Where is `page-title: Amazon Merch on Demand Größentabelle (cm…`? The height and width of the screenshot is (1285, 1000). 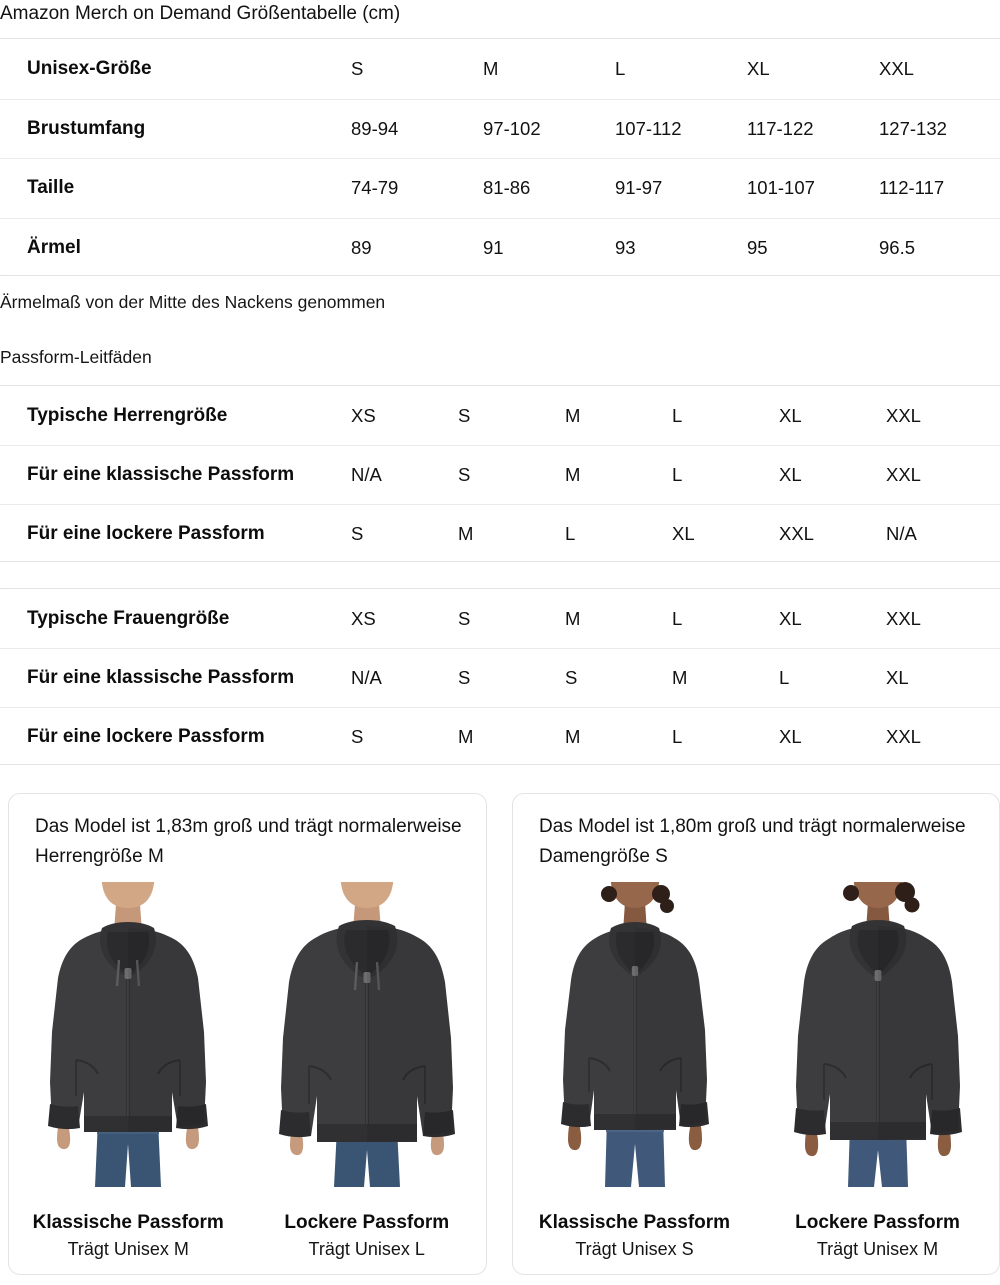 page-title: Amazon Merch on Demand Größentabelle (cm… is located at coordinates (200, 13).